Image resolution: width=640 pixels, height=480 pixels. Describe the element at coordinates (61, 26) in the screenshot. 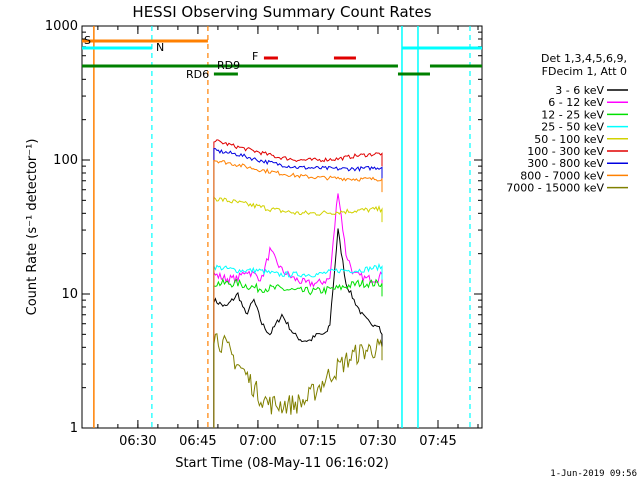

I see `y-tick-label: 1000` at that location.